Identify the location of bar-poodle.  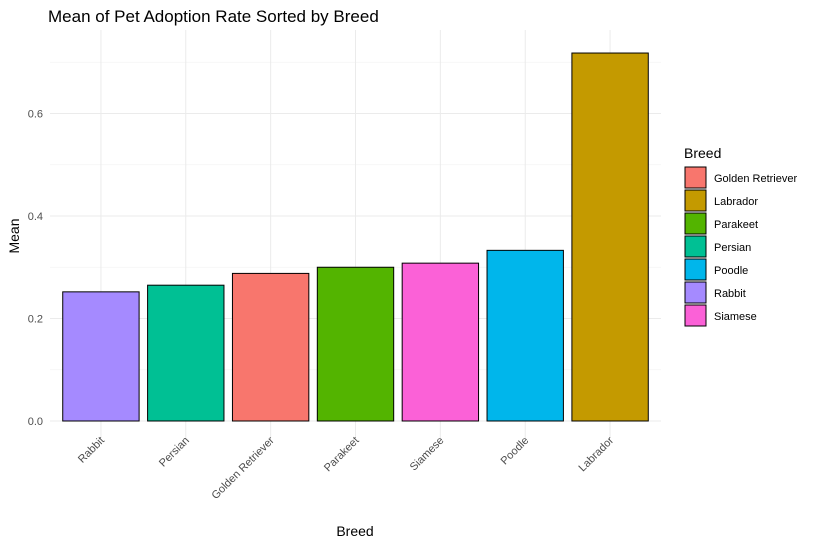
(525, 335).